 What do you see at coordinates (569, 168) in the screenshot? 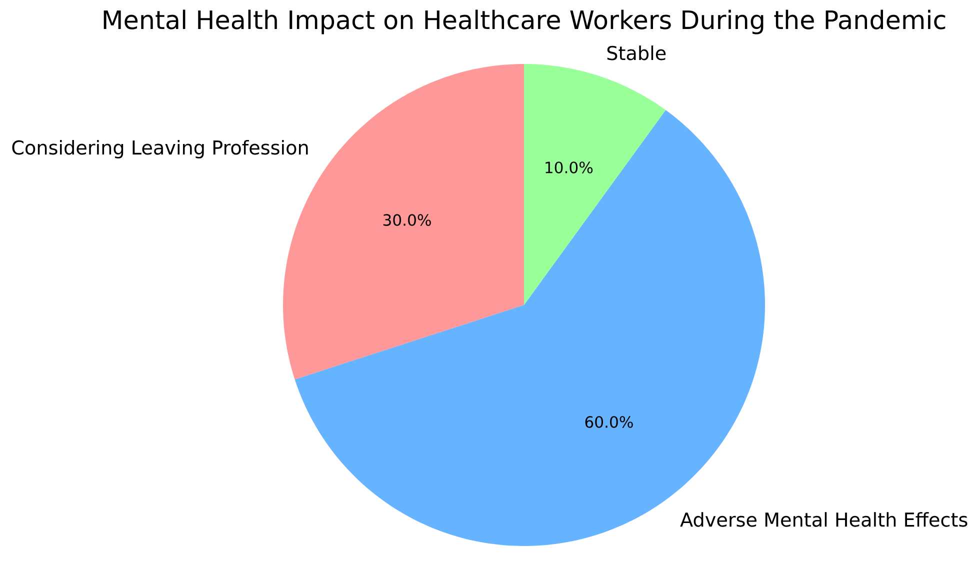
I see `data-label: 10.0%` at bounding box center [569, 168].